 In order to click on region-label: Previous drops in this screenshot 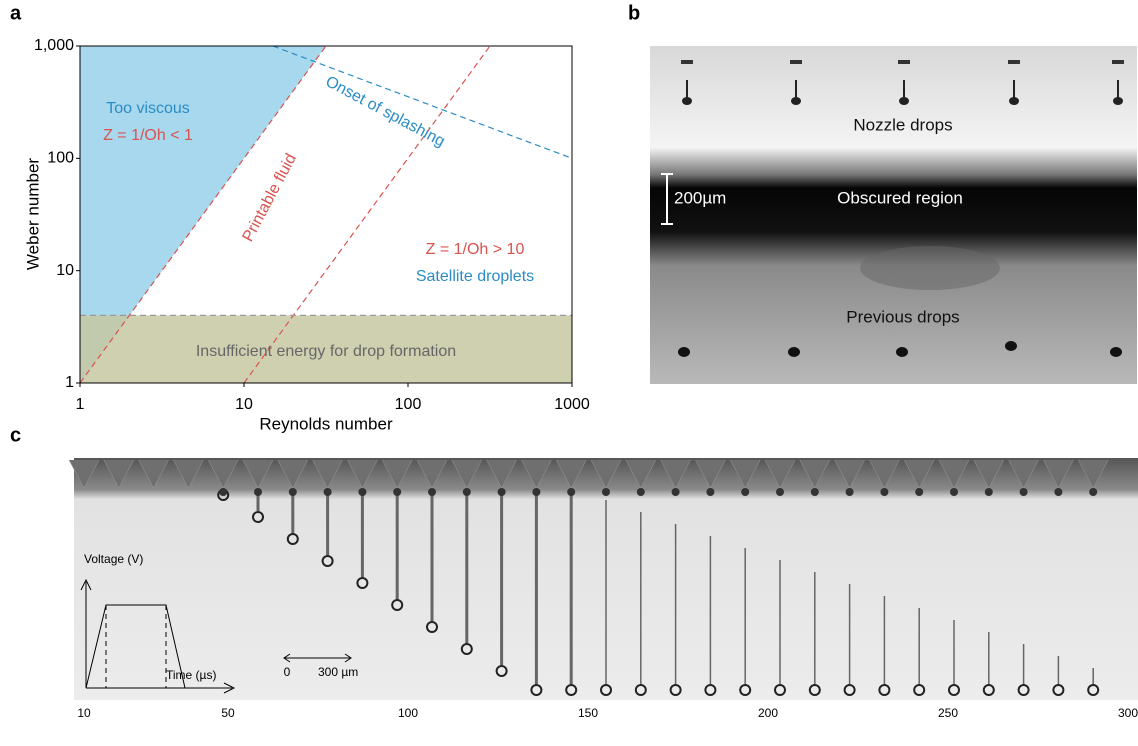, I will do `click(902, 316)`.